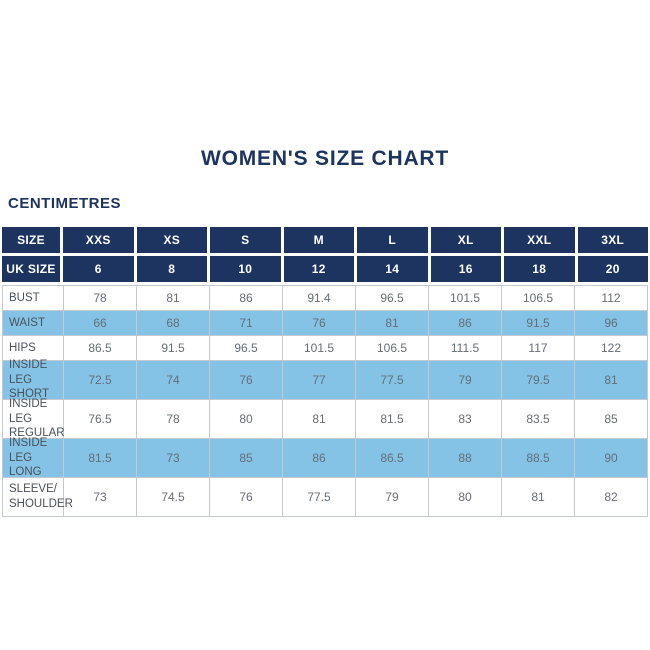 This screenshot has height=650, width=650. Describe the element at coordinates (465, 419) in the screenshot. I see `value-cell: 83` at that location.